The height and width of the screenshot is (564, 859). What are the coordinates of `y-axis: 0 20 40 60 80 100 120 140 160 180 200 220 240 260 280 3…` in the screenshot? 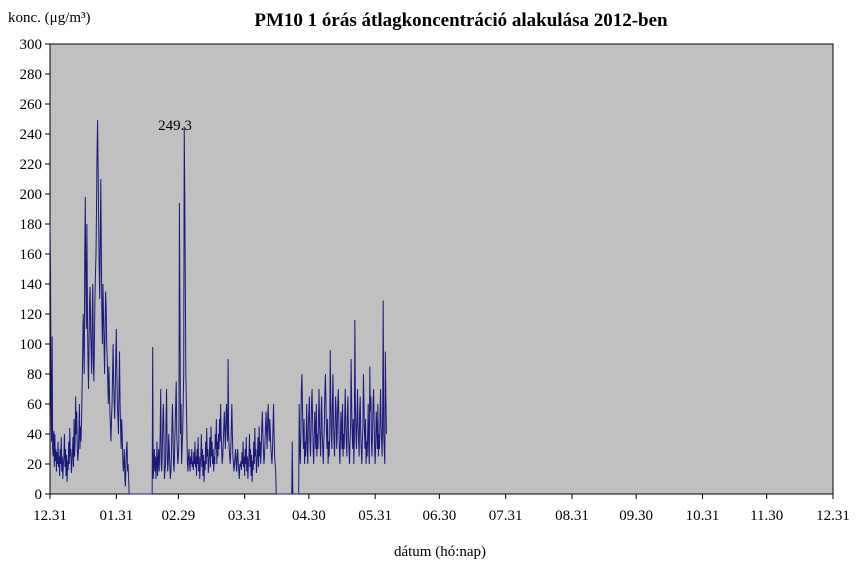 It's located at (35, 270).